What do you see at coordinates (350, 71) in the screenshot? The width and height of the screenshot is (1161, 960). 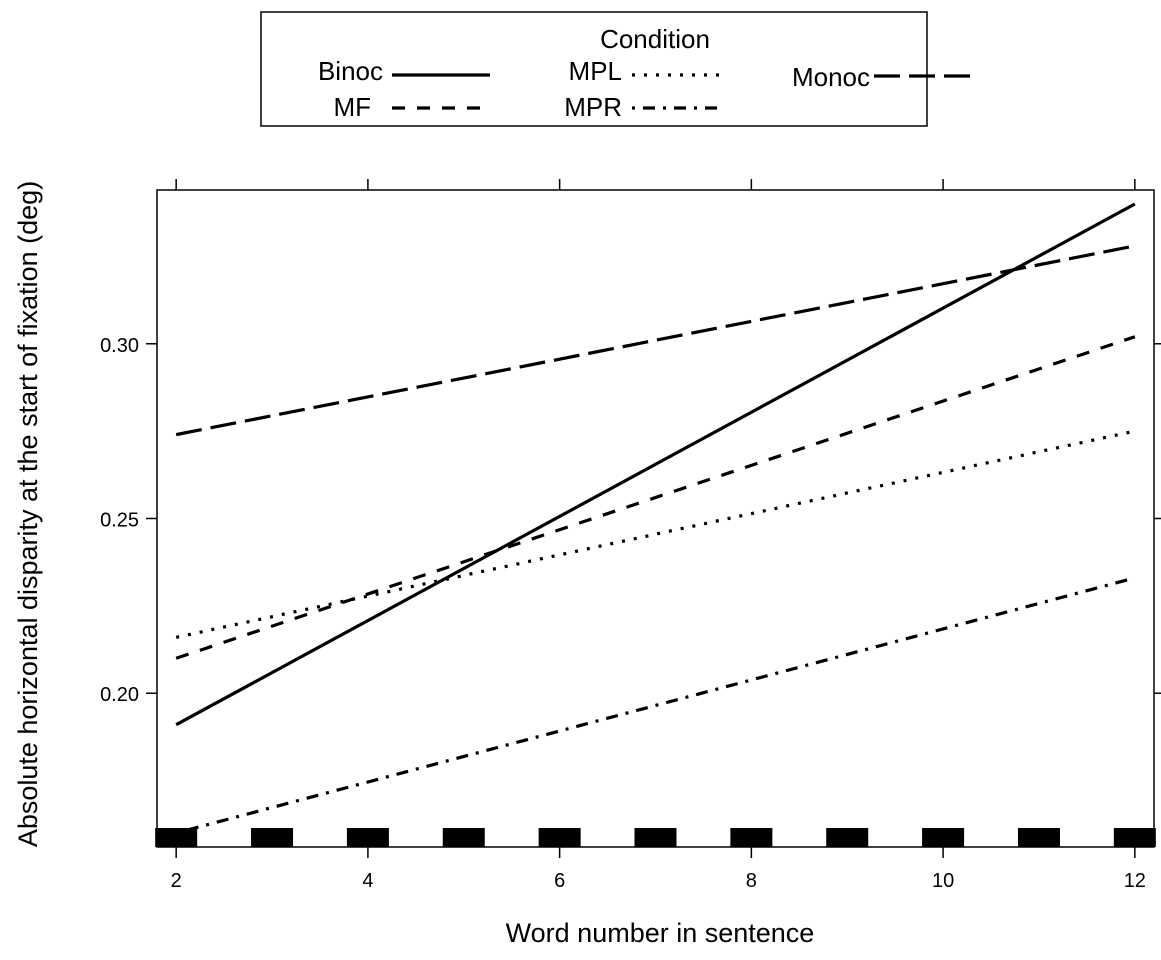 I see `legend-label-binoc: Binoc` at bounding box center [350, 71].